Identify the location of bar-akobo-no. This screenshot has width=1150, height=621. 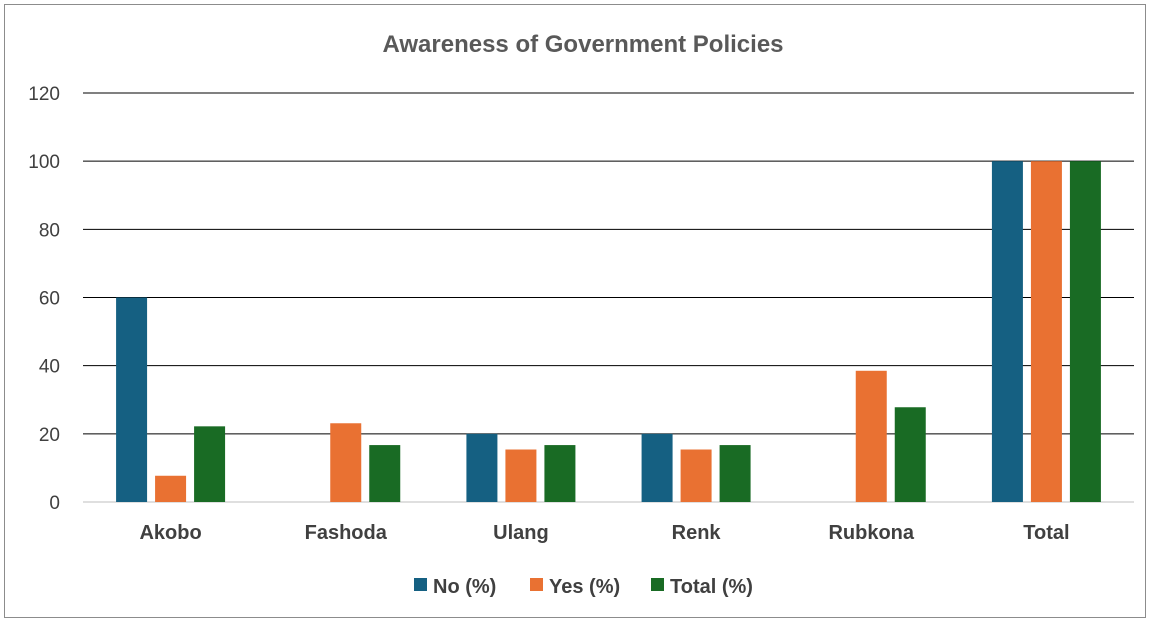
(132, 399).